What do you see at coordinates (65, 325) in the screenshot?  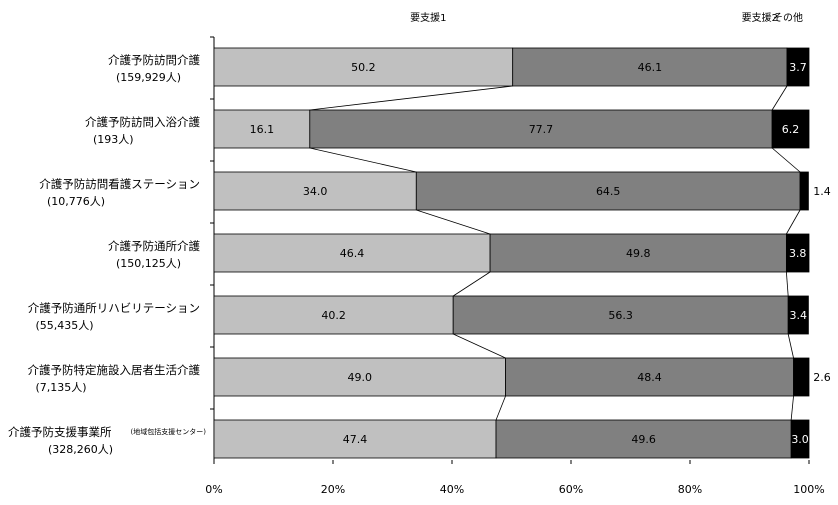 I see `category-count: (55,435人)` at bounding box center [65, 325].